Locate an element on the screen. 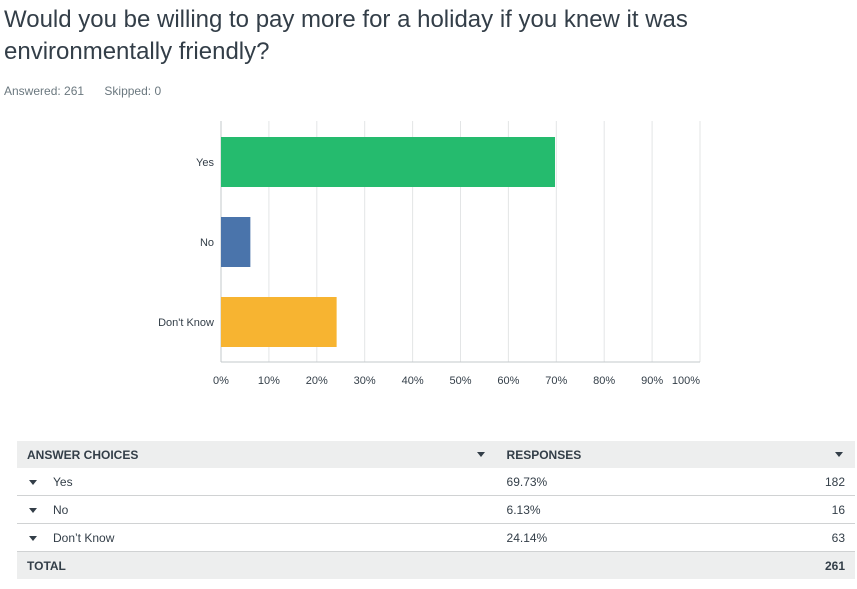 Image resolution: width=857 pixels, height=589 pixels. skipped-count: Skipped: 0 is located at coordinates (133, 91).